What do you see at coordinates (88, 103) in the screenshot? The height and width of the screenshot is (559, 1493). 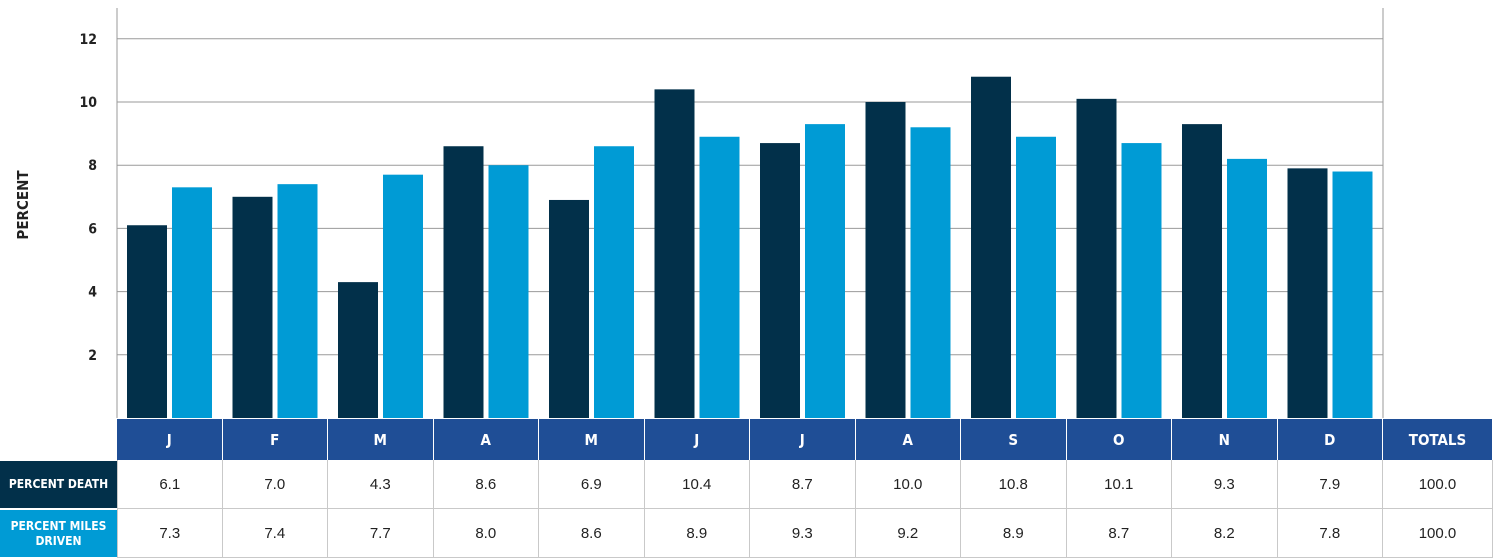 I see `y-tick-label: 10` at bounding box center [88, 103].